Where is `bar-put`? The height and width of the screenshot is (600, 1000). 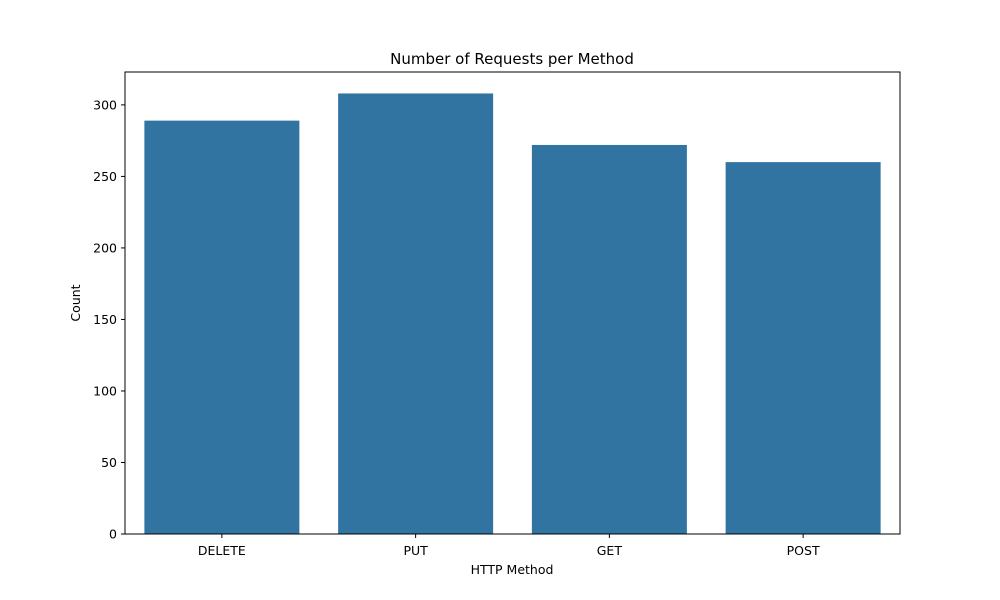
bar-put is located at coordinates (416, 314).